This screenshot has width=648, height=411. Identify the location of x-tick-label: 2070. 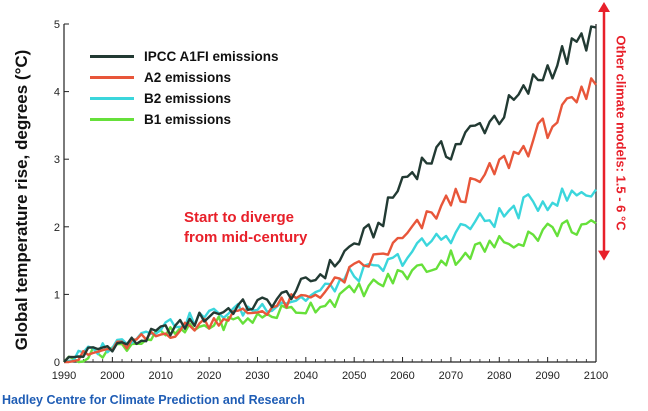
(451, 376).